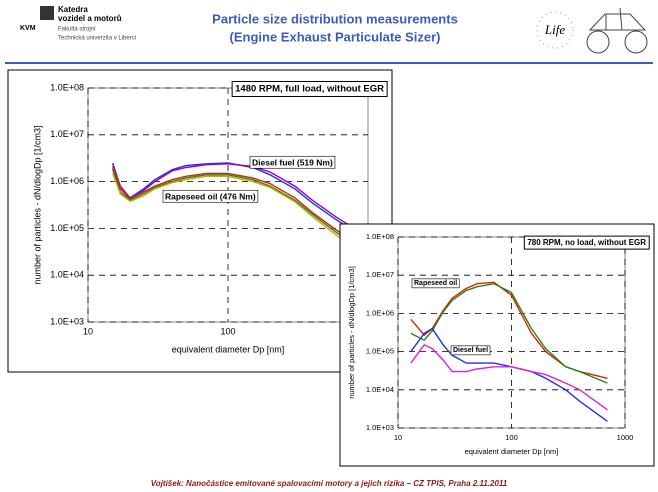 Image resolution: width=658 pixels, height=492 pixels. I want to click on chart-title: 780 RPM, no load, without EGR, so click(586, 242).